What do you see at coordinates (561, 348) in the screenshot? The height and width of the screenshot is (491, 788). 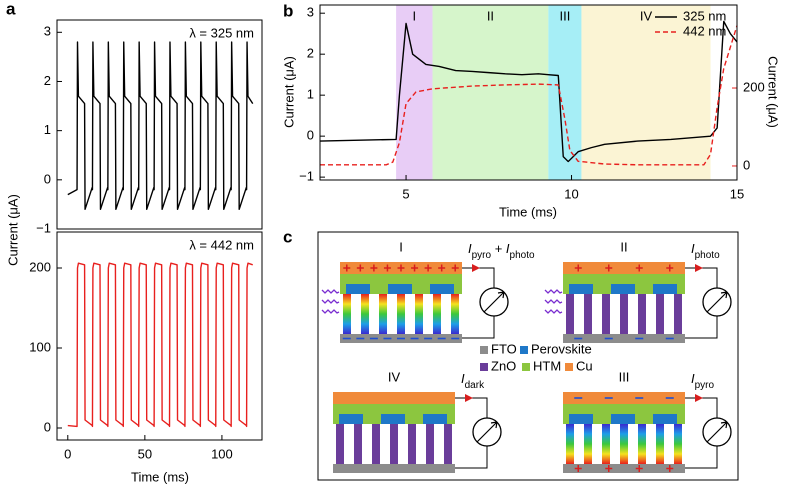 I see `legend-label: Perovskite` at bounding box center [561, 348].